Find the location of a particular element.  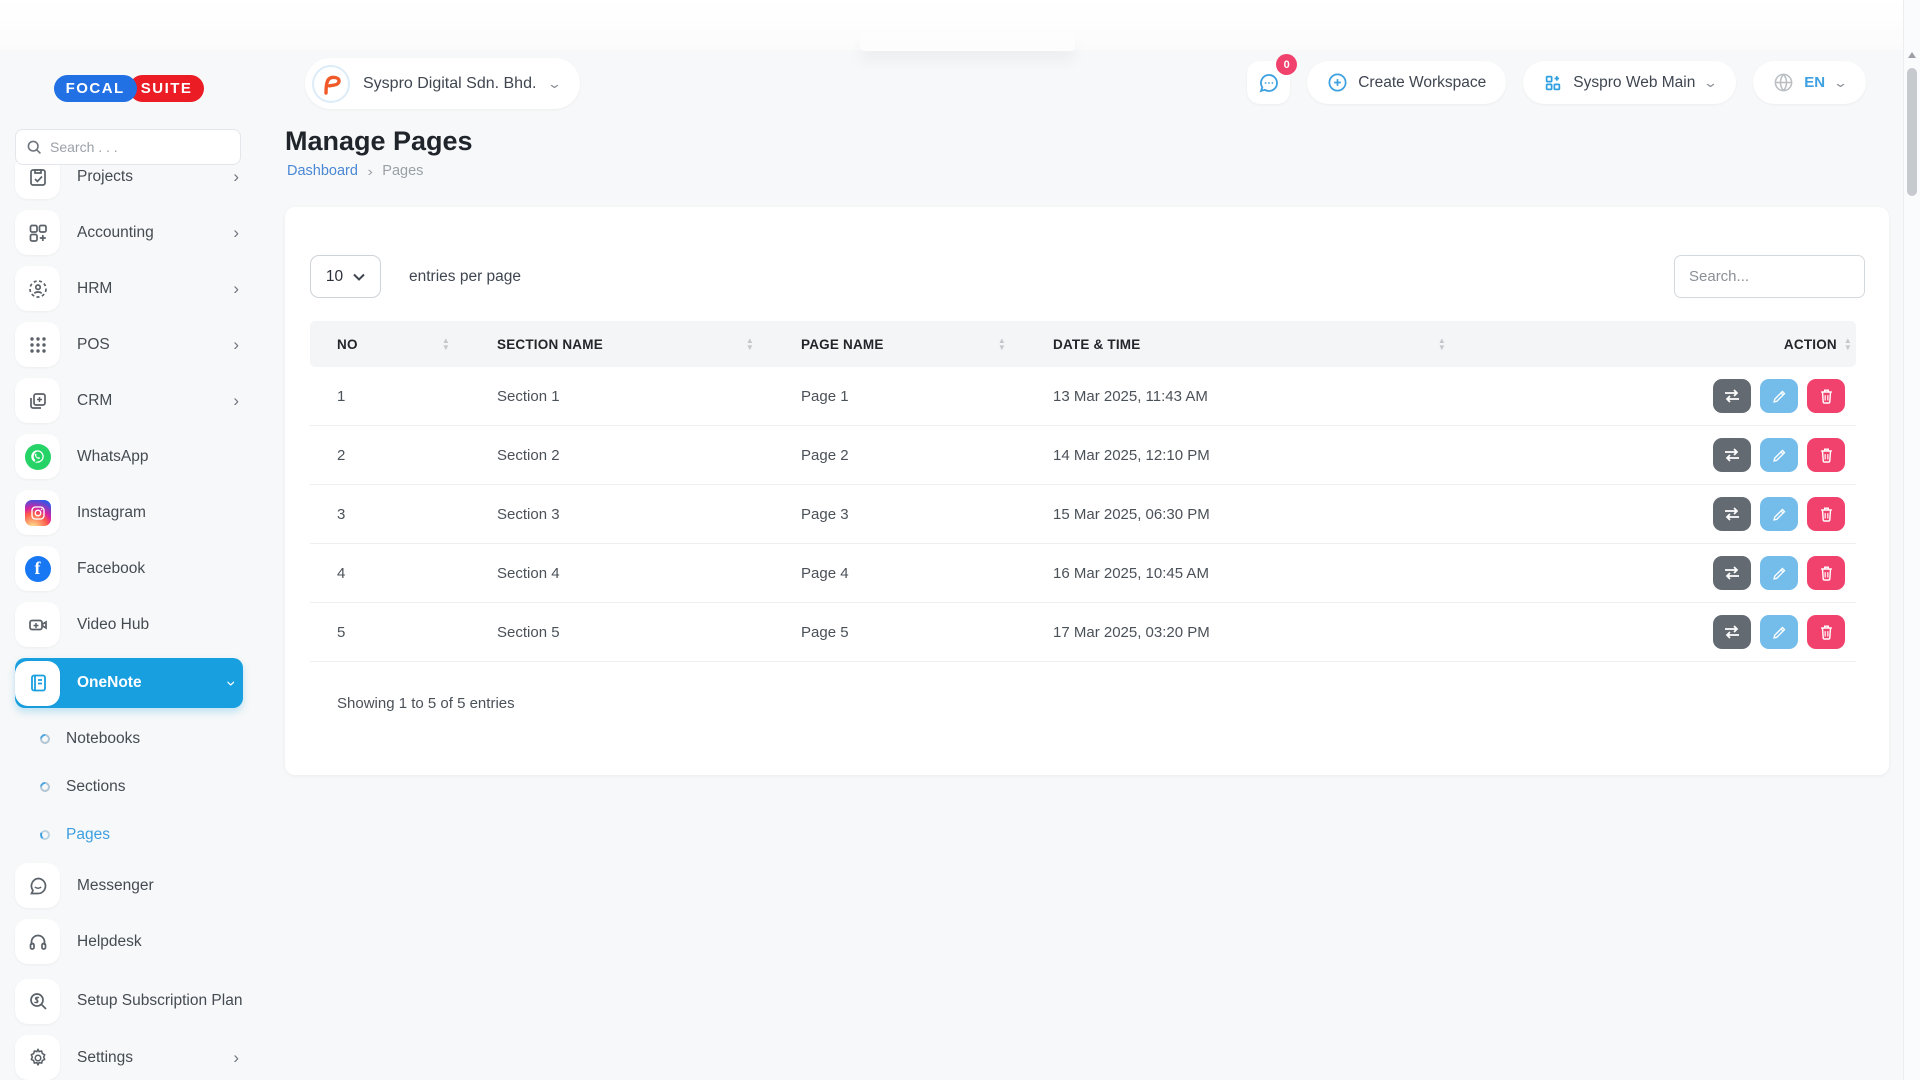

sidebar-subitem-notebooks: Notebooks is located at coordinates (129, 739).